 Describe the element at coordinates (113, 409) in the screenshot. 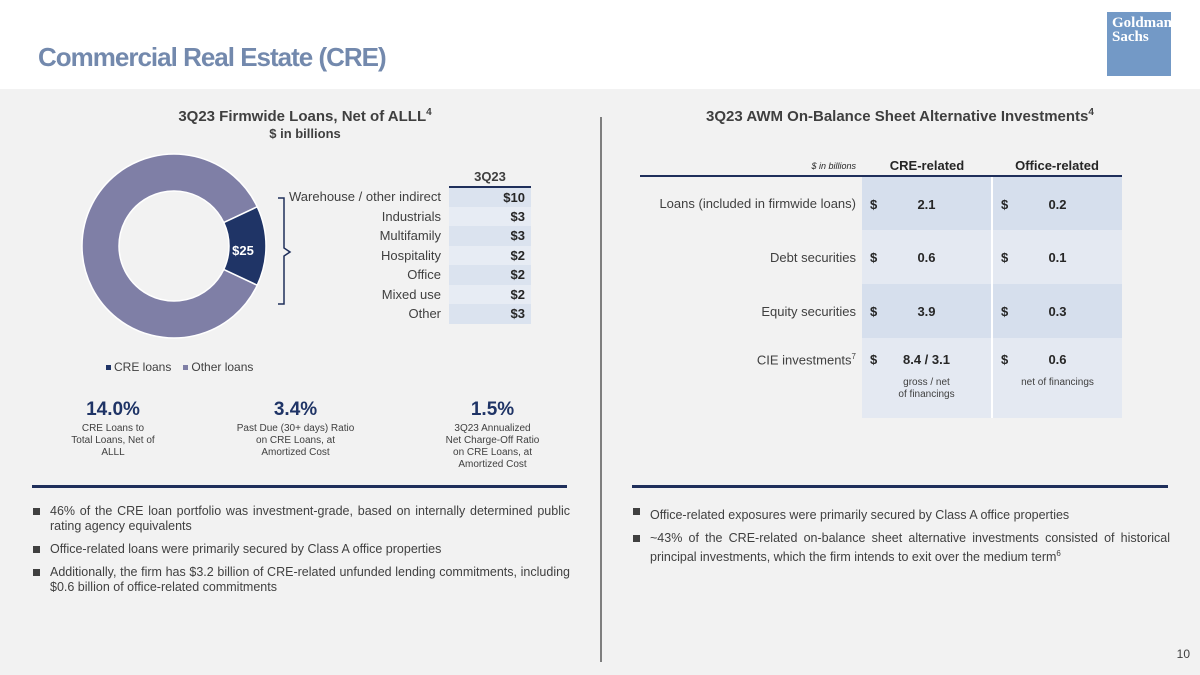

I see `stat-value: 14.0%` at that location.